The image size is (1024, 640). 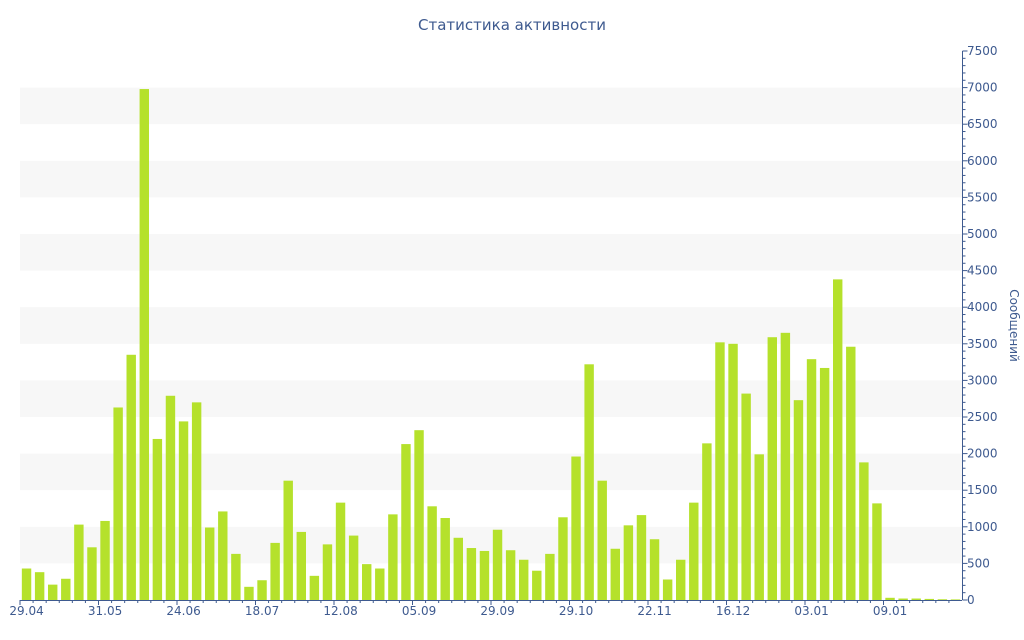 I want to click on y-tick-label: 500, so click(x=978, y=563).